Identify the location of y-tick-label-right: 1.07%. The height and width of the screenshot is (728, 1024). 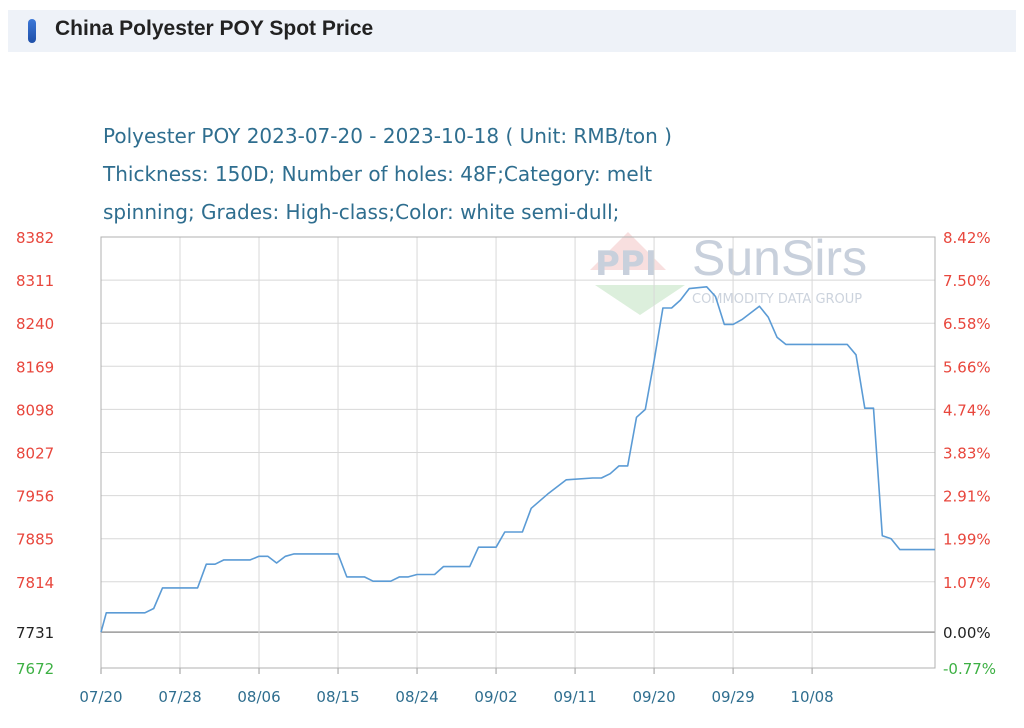
(967, 583).